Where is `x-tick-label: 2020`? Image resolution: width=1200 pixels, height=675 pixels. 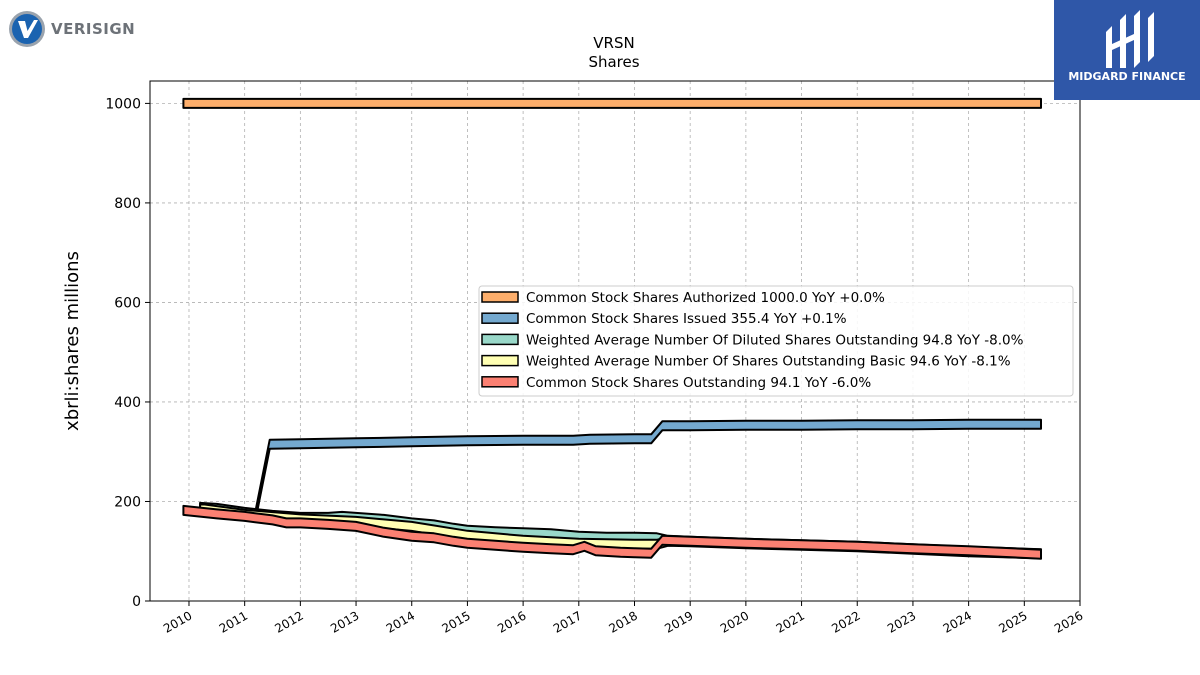 x-tick-label: 2020 is located at coordinates (734, 621).